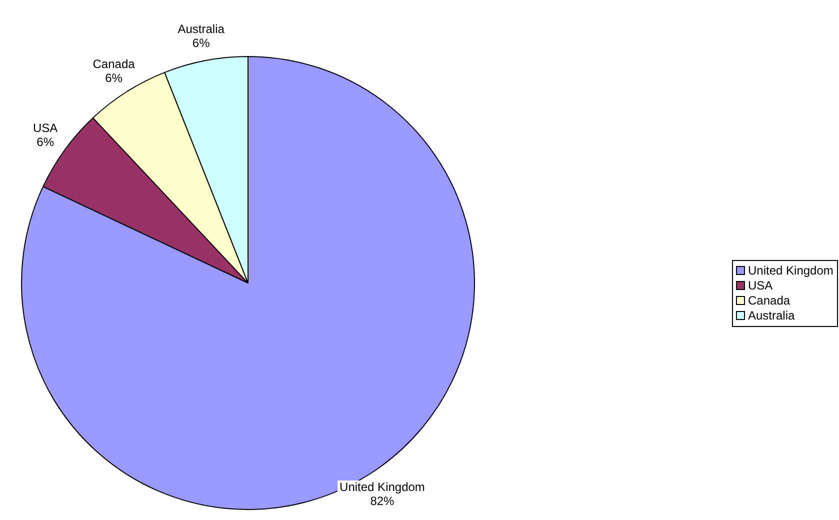 The image size is (839, 520). I want to click on slice-label: USA, so click(45, 128).